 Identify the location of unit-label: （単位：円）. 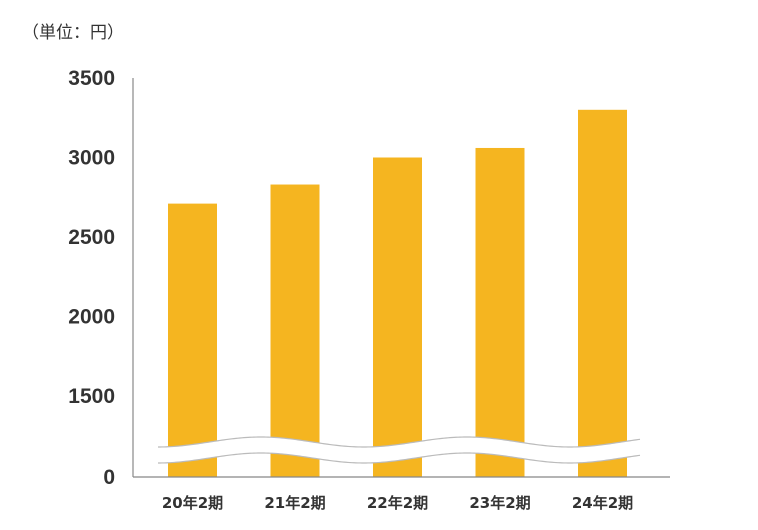
(73, 33).